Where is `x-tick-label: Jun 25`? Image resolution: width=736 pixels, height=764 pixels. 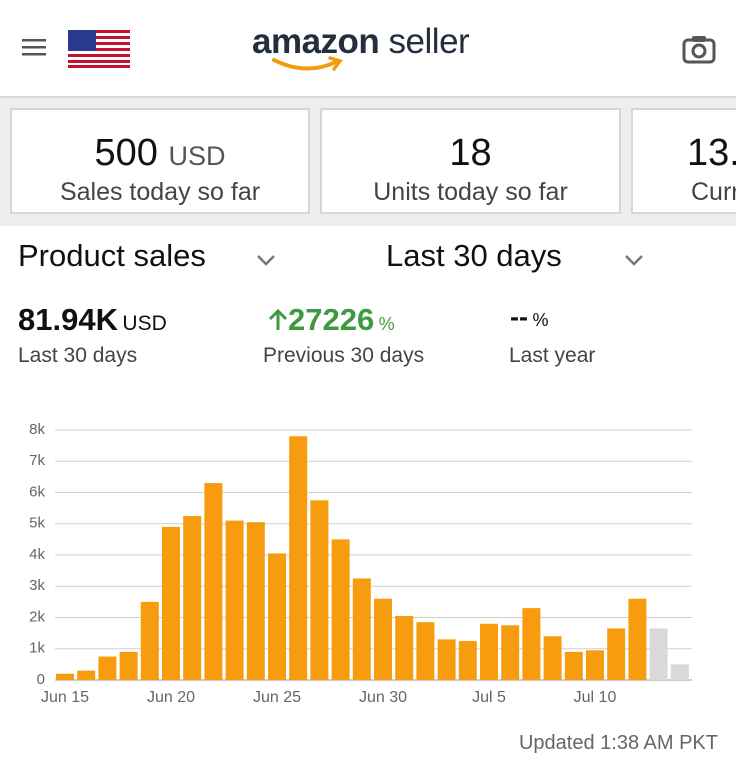
x-tick-label: Jun 25 is located at coordinates (277, 697).